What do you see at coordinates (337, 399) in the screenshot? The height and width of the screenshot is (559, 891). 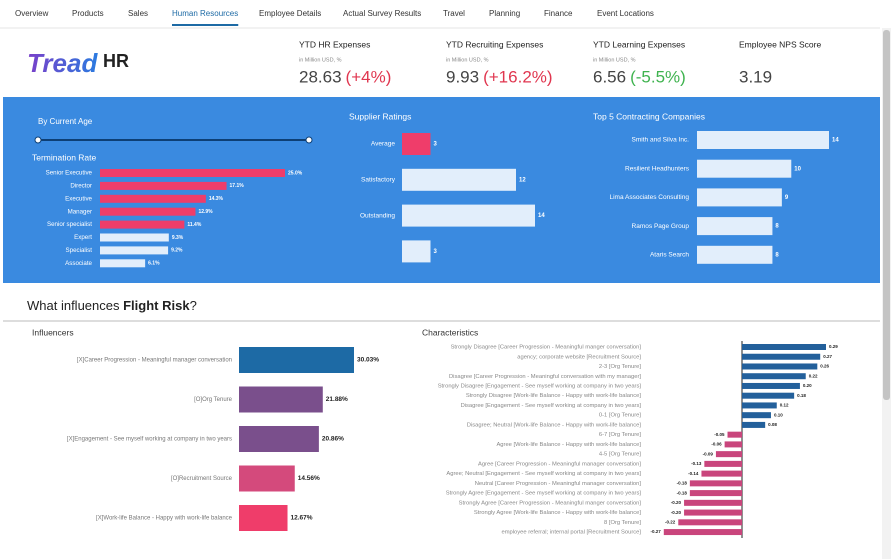 I see `value-label: 21.88%` at bounding box center [337, 399].